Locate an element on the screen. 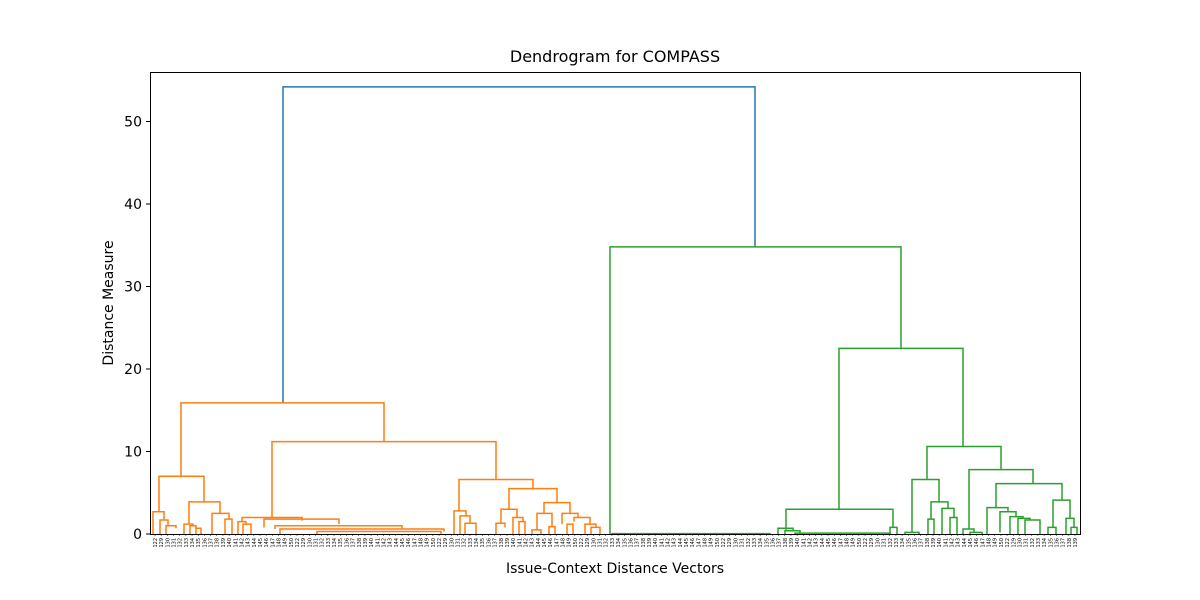 The height and width of the screenshot is (600, 1200). leaf-label: 130 is located at coordinates (878, 543).